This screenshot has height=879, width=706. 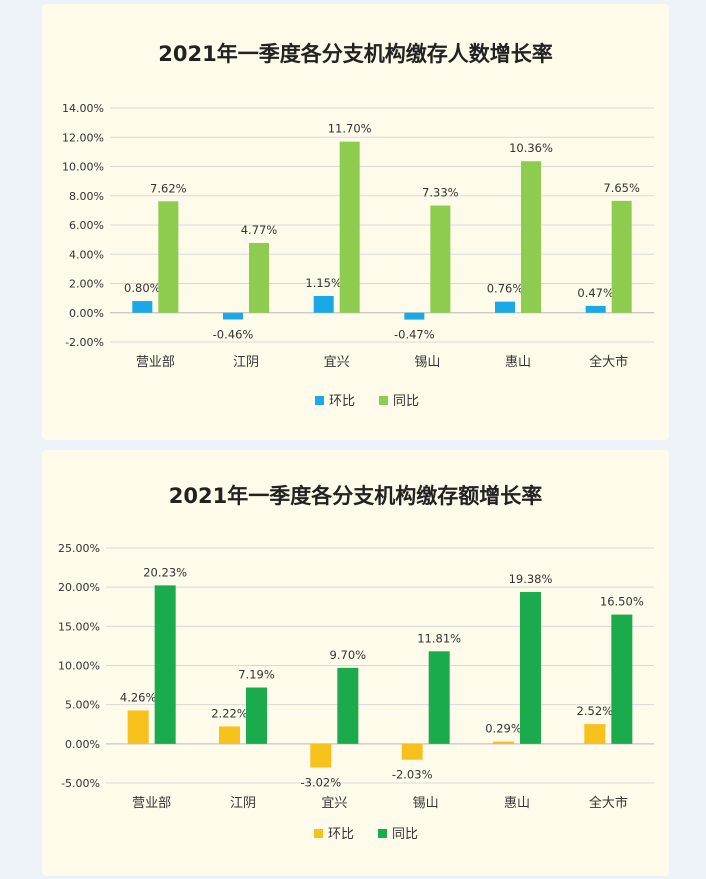 I want to click on chart-title: 2021年一季度各分支机构缴存额增长率, so click(x=355, y=496).